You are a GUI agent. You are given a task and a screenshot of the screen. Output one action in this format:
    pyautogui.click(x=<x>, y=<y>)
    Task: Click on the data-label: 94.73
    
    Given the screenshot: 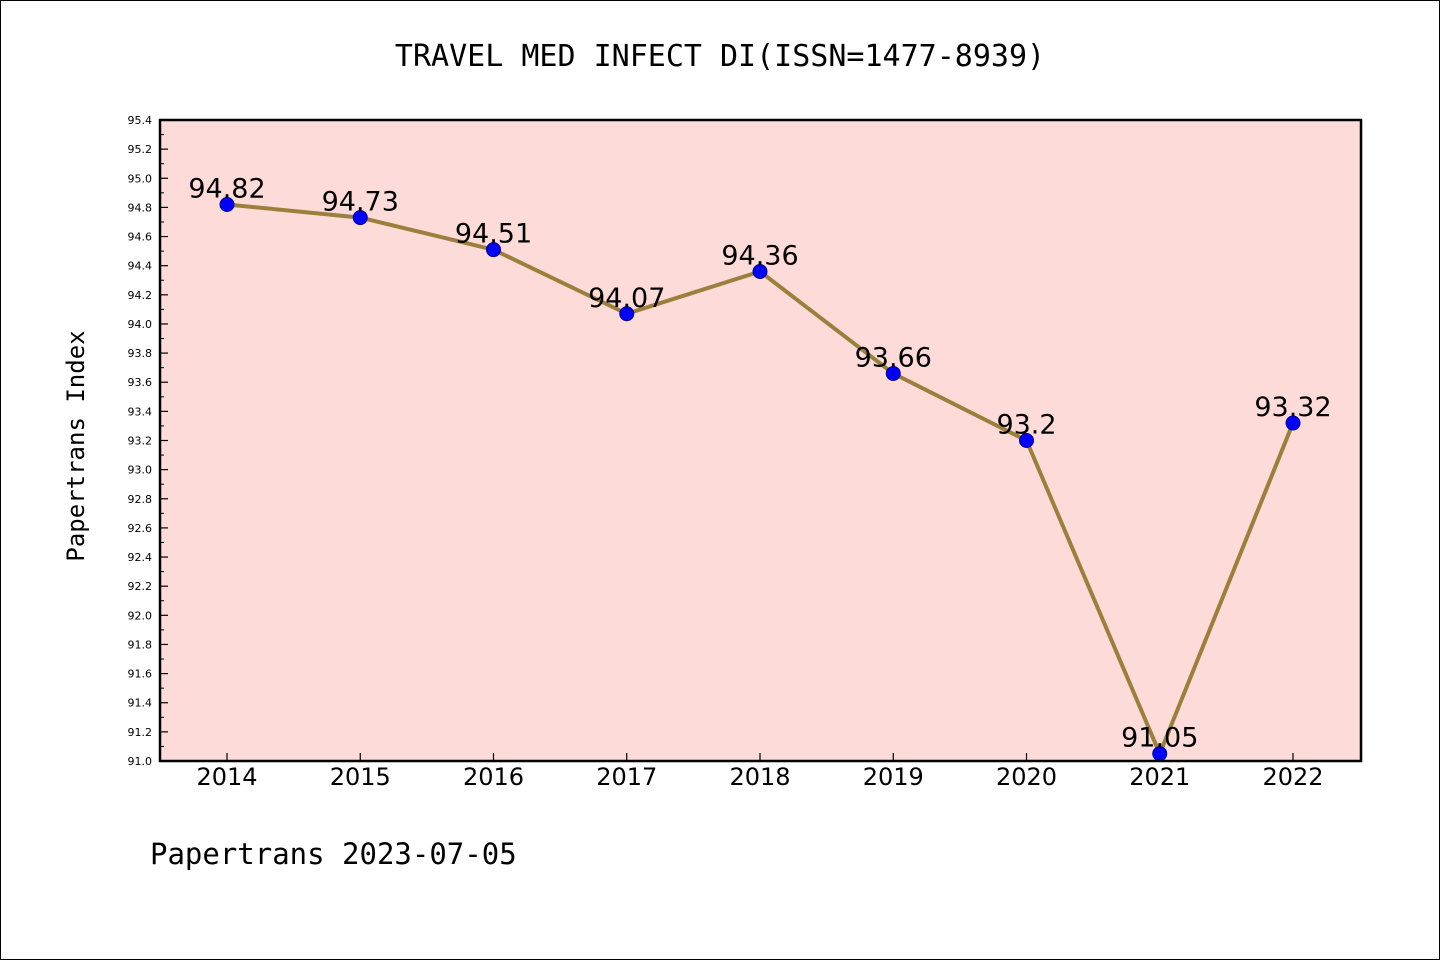 What is the action you would take?
    pyautogui.click(x=360, y=202)
    